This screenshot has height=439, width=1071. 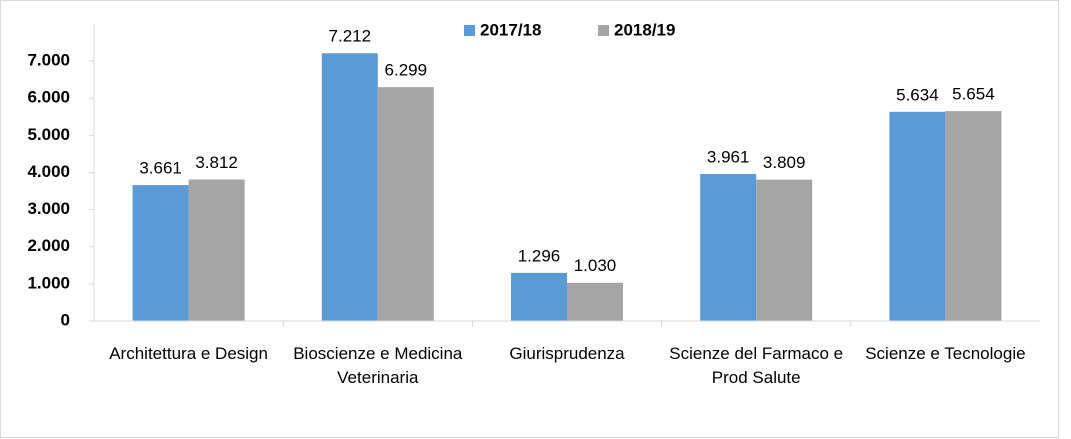 What do you see at coordinates (48, 134) in the screenshot?
I see `y-tick-label: 5.000` at bounding box center [48, 134].